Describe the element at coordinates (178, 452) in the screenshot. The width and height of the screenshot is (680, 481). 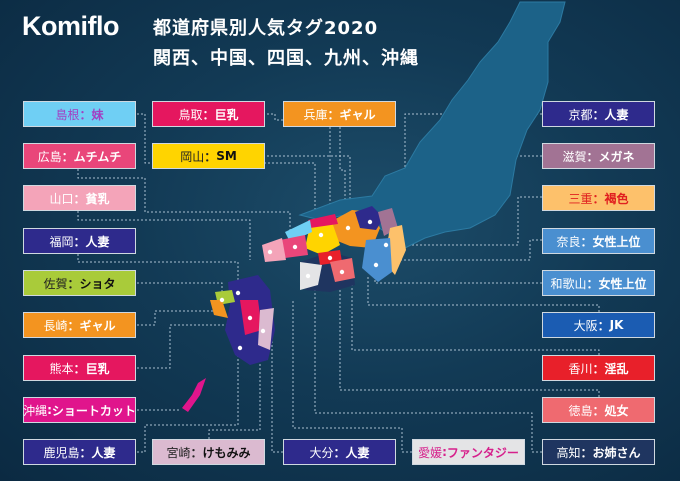
I see `prefecture-name: 宮崎` at that location.